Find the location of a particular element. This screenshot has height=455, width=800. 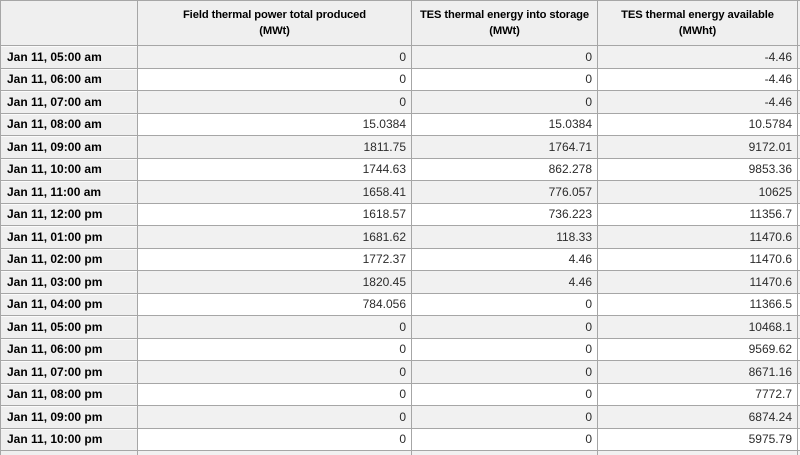

data-cell-r12-c1: 0 is located at coordinates (504, 327).